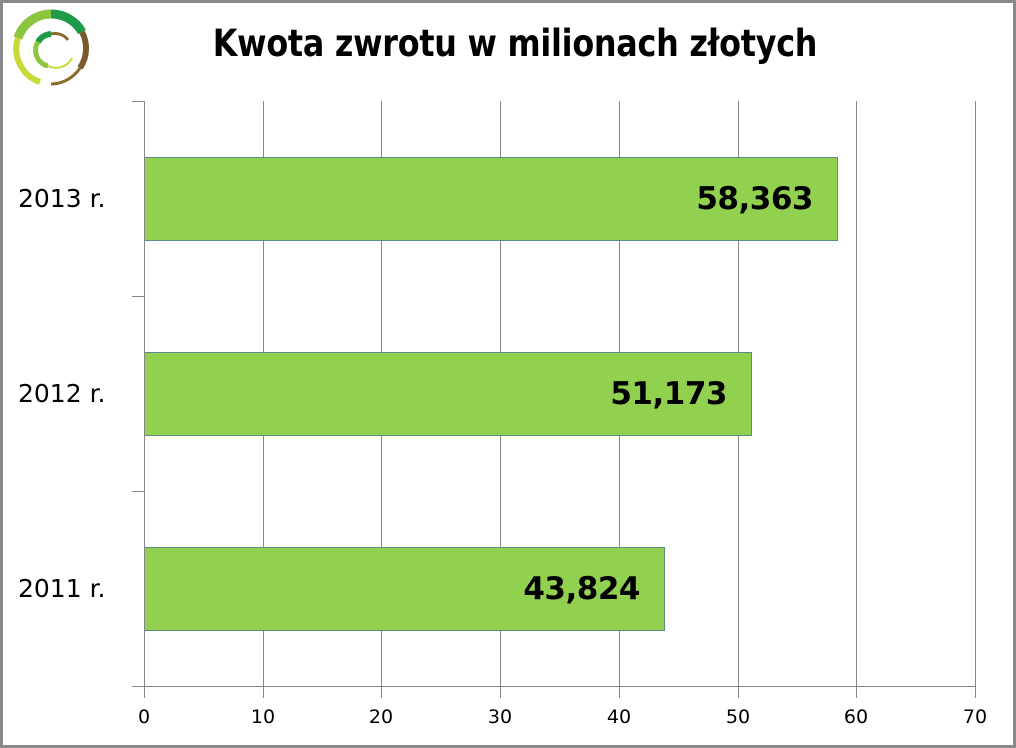 The height and width of the screenshot is (748, 1016). Describe the element at coordinates (491, 199) in the screenshot. I see `bar-2013: 58,363` at that location.